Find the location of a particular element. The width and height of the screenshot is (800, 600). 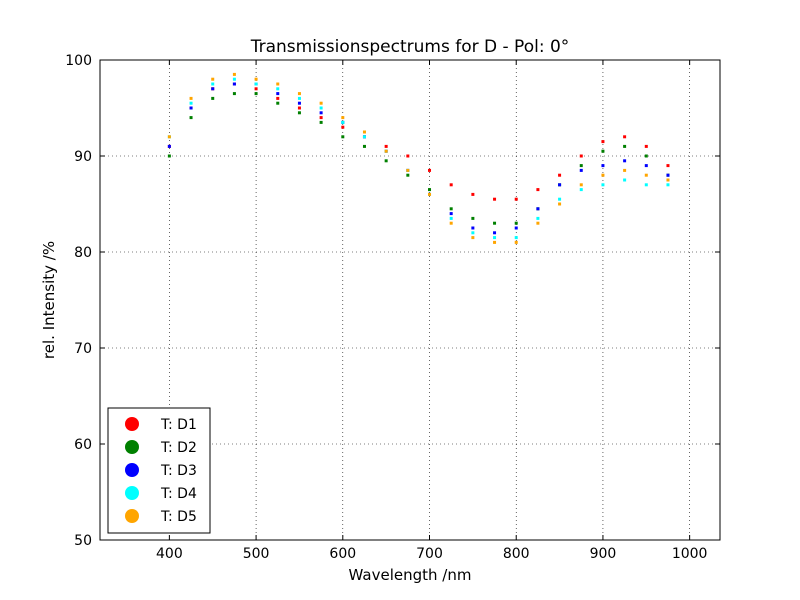

legend-box is located at coordinates (159, 470).